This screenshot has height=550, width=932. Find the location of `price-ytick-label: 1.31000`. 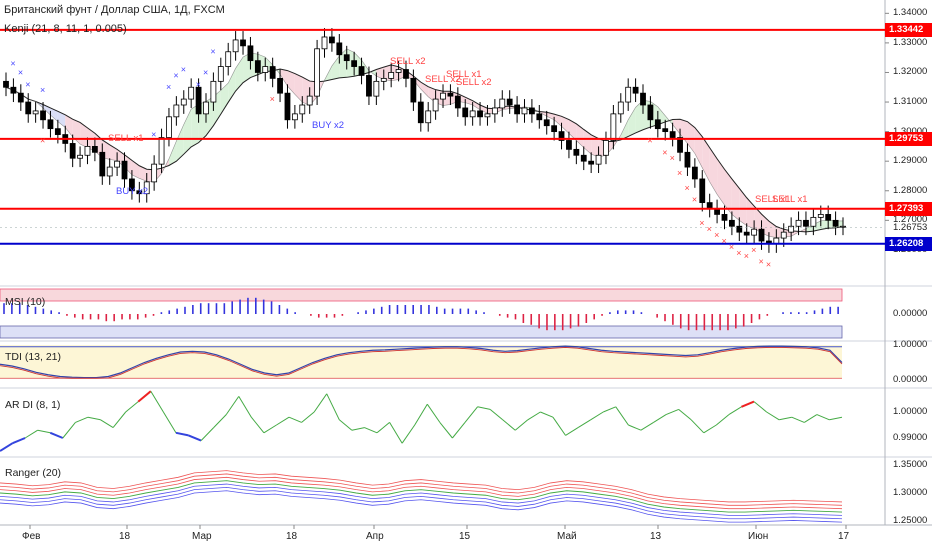

price-ytick-label: 1.31000 is located at coordinates (910, 102).